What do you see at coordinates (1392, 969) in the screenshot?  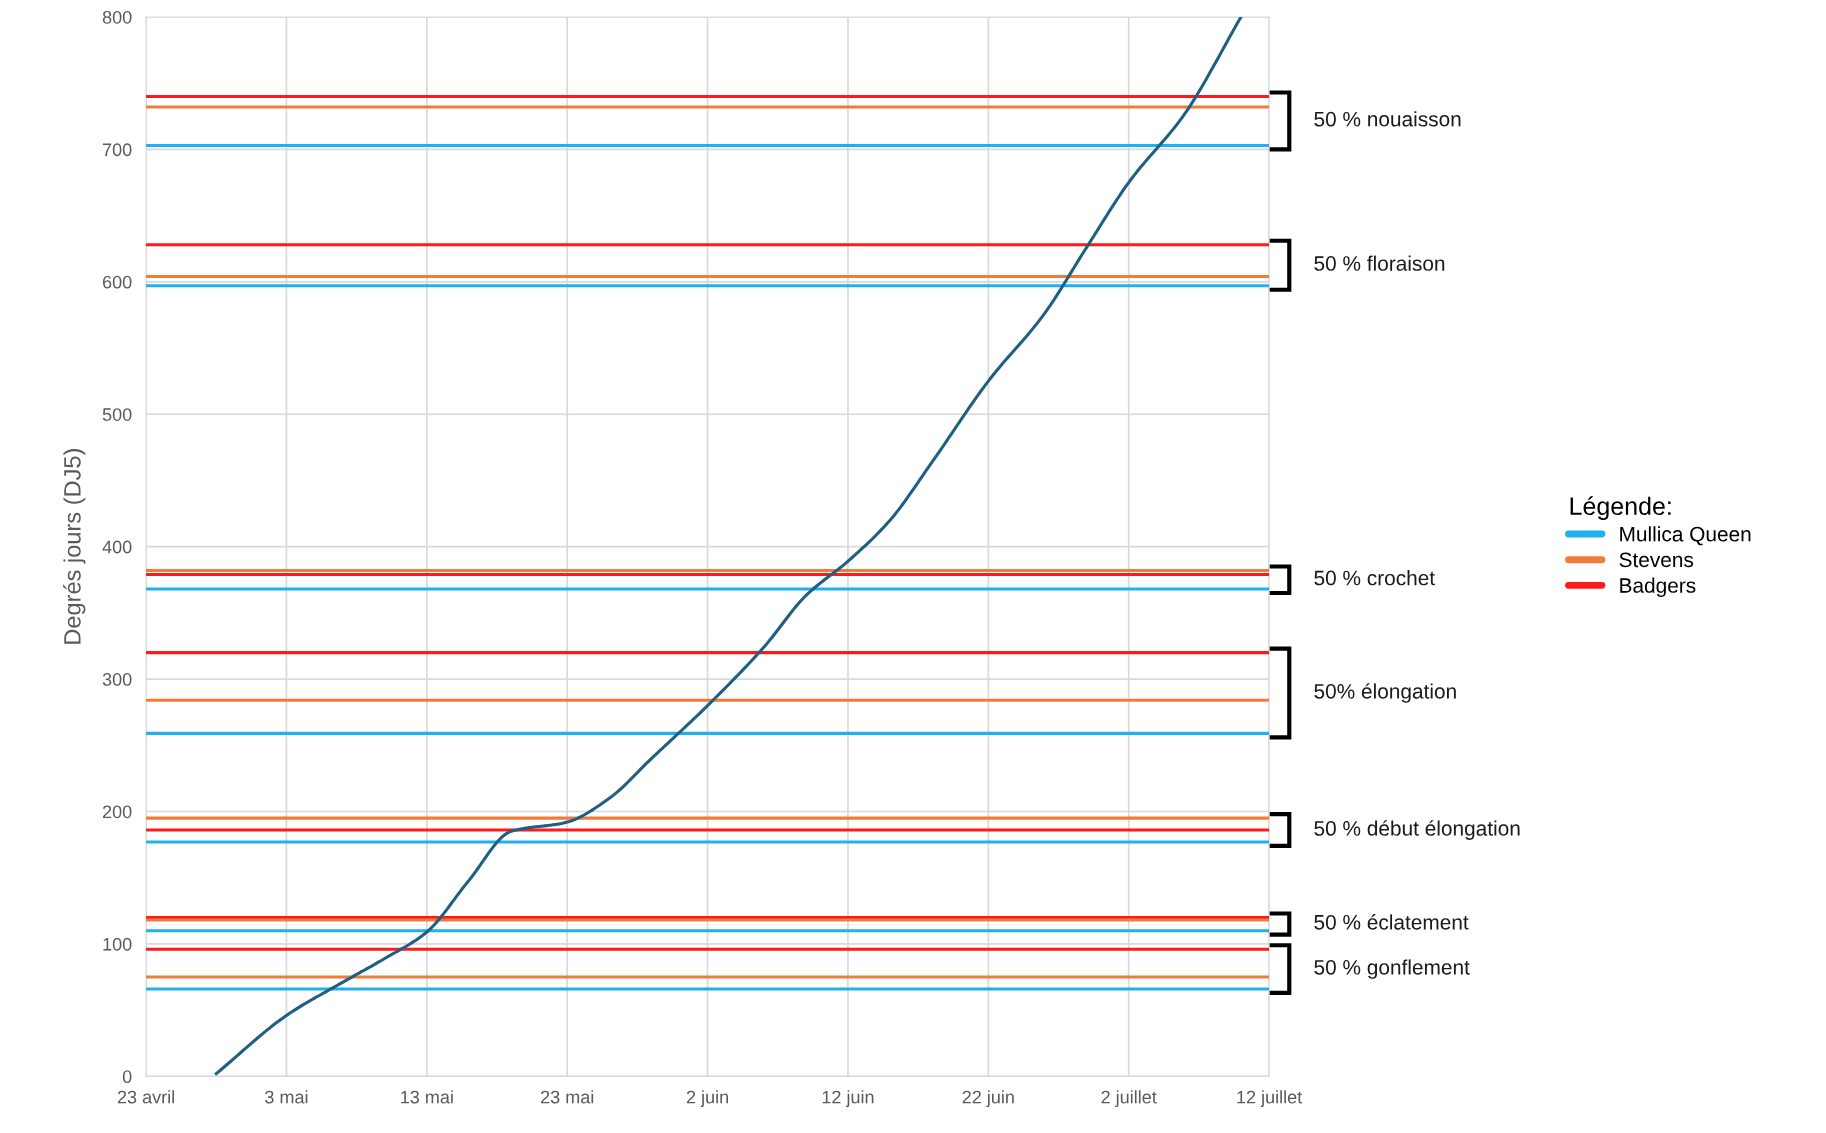 I see `text: 50 % gonflement` at bounding box center [1392, 969].